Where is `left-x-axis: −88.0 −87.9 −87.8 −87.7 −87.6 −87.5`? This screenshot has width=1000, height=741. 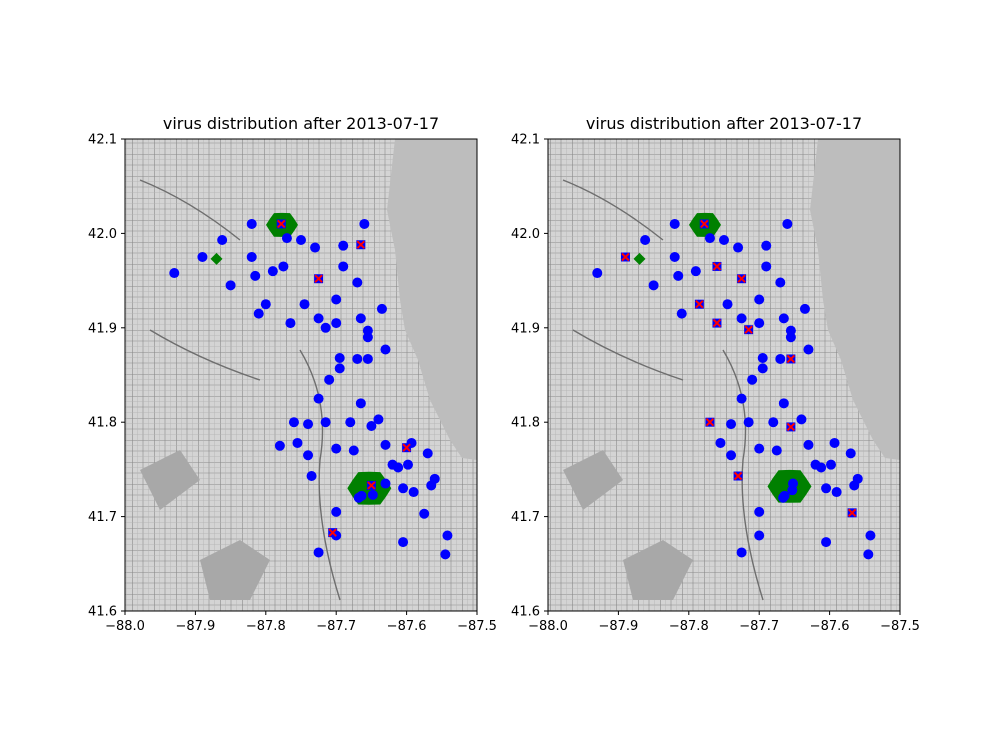 left-x-axis: −88.0 −87.9 −87.8 −87.7 −87.6 −87.5 is located at coordinates (301, 622).